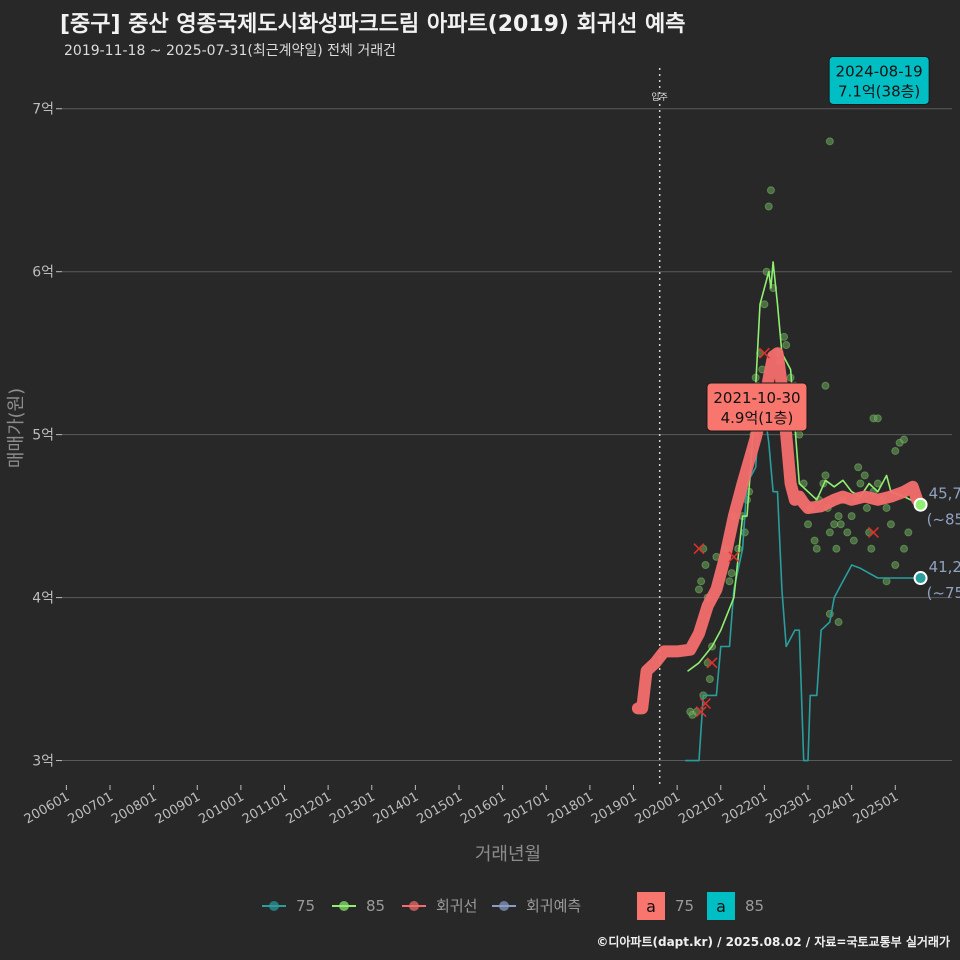 This screenshot has width=960, height=960. What do you see at coordinates (879, 71) in the screenshot?
I see `annotation-date: 2024-08-19` at bounding box center [879, 71].